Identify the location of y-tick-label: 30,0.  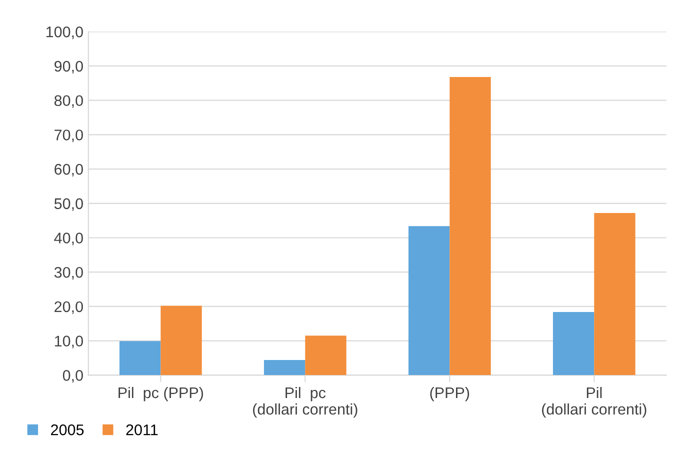
(68, 273).